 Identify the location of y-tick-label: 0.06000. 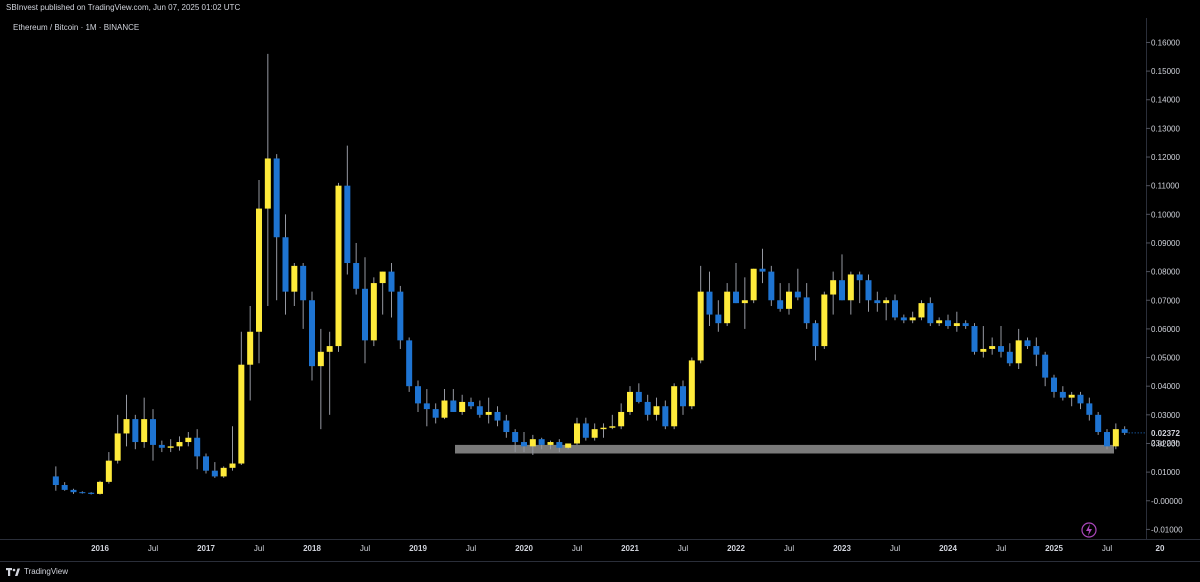
(1165, 329).